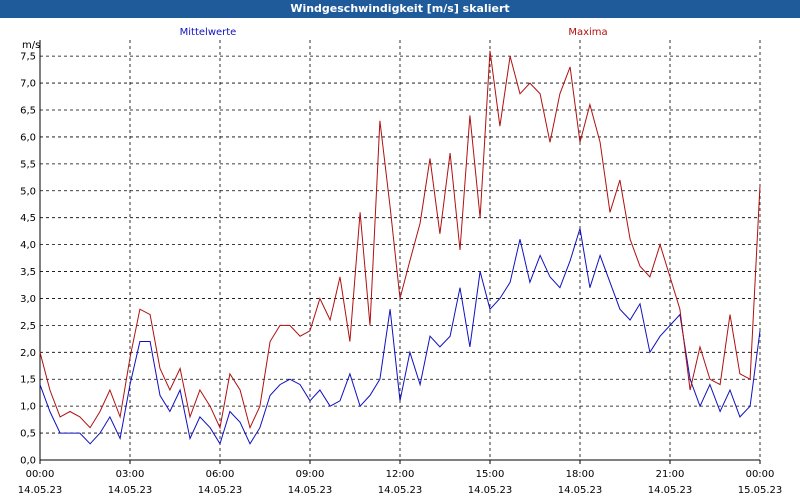 The width and height of the screenshot is (800, 500). What do you see at coordinates (130, 474) in the screenshot?
I see `x-tick-time: 03:00` at bounding box center [130, 474].